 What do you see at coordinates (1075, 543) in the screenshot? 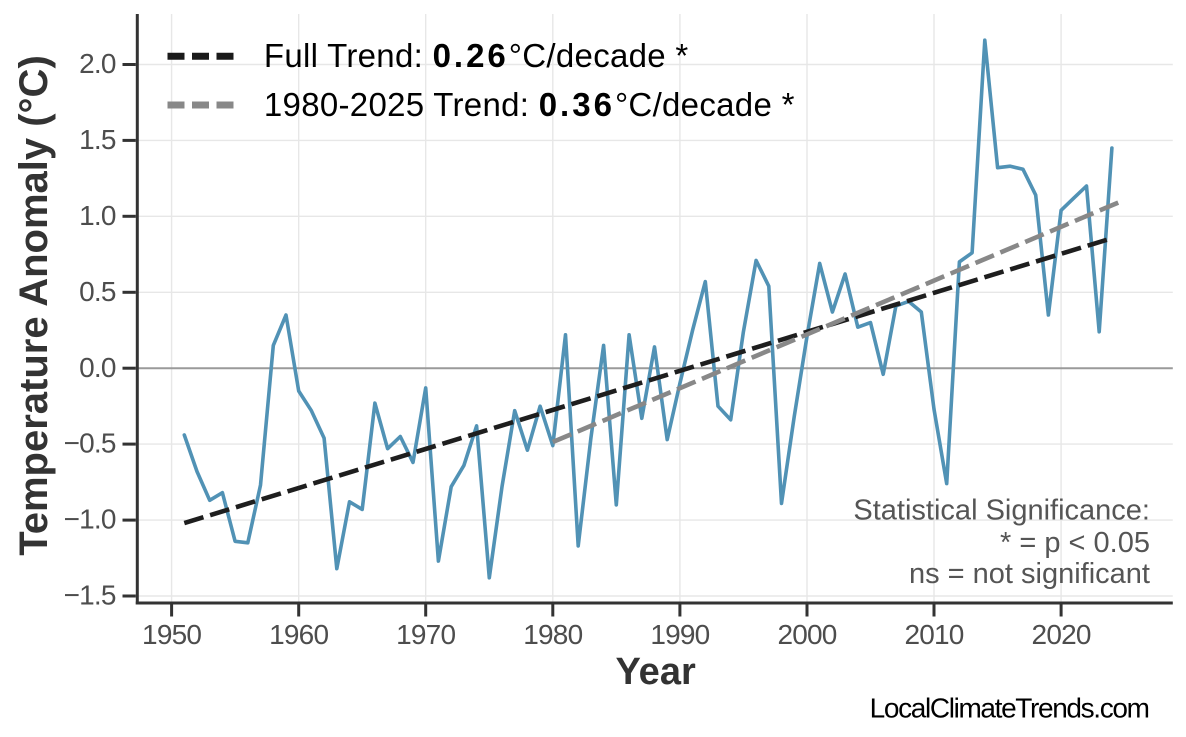
I see `svg-text: * = p < 0.05` at bounding box center [1075, 543].